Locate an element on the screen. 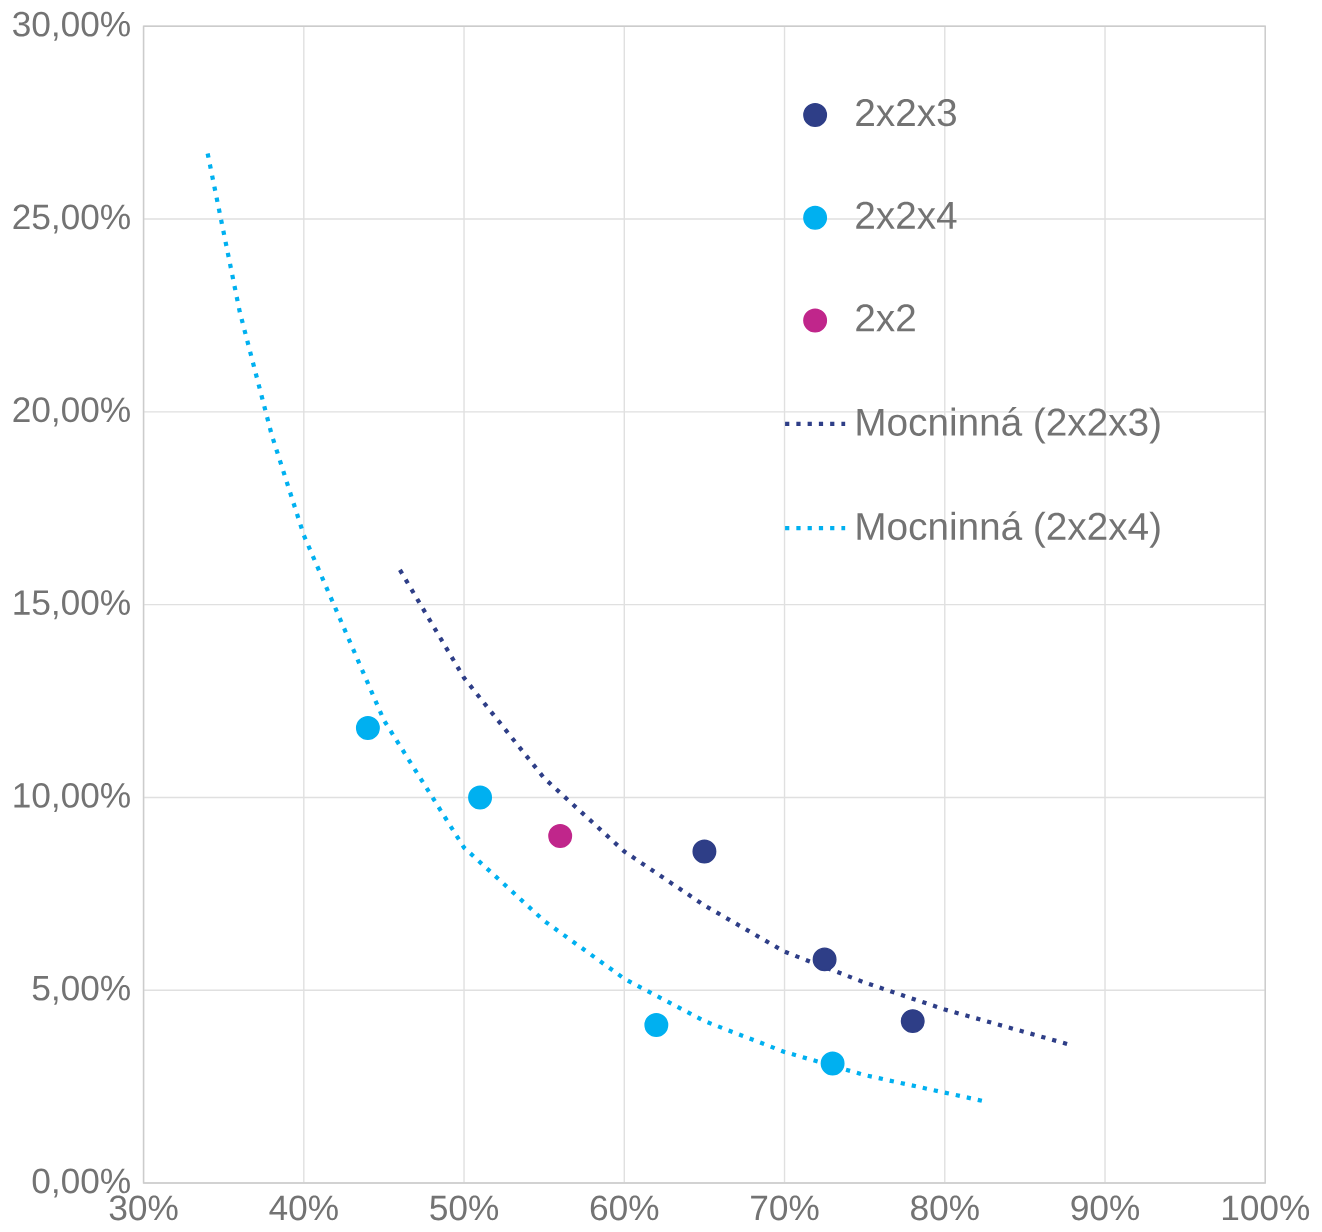 The height and width of the screenshot is (1232, 1322). x-tick-label: 70% is located at coordinates (785, 1208).